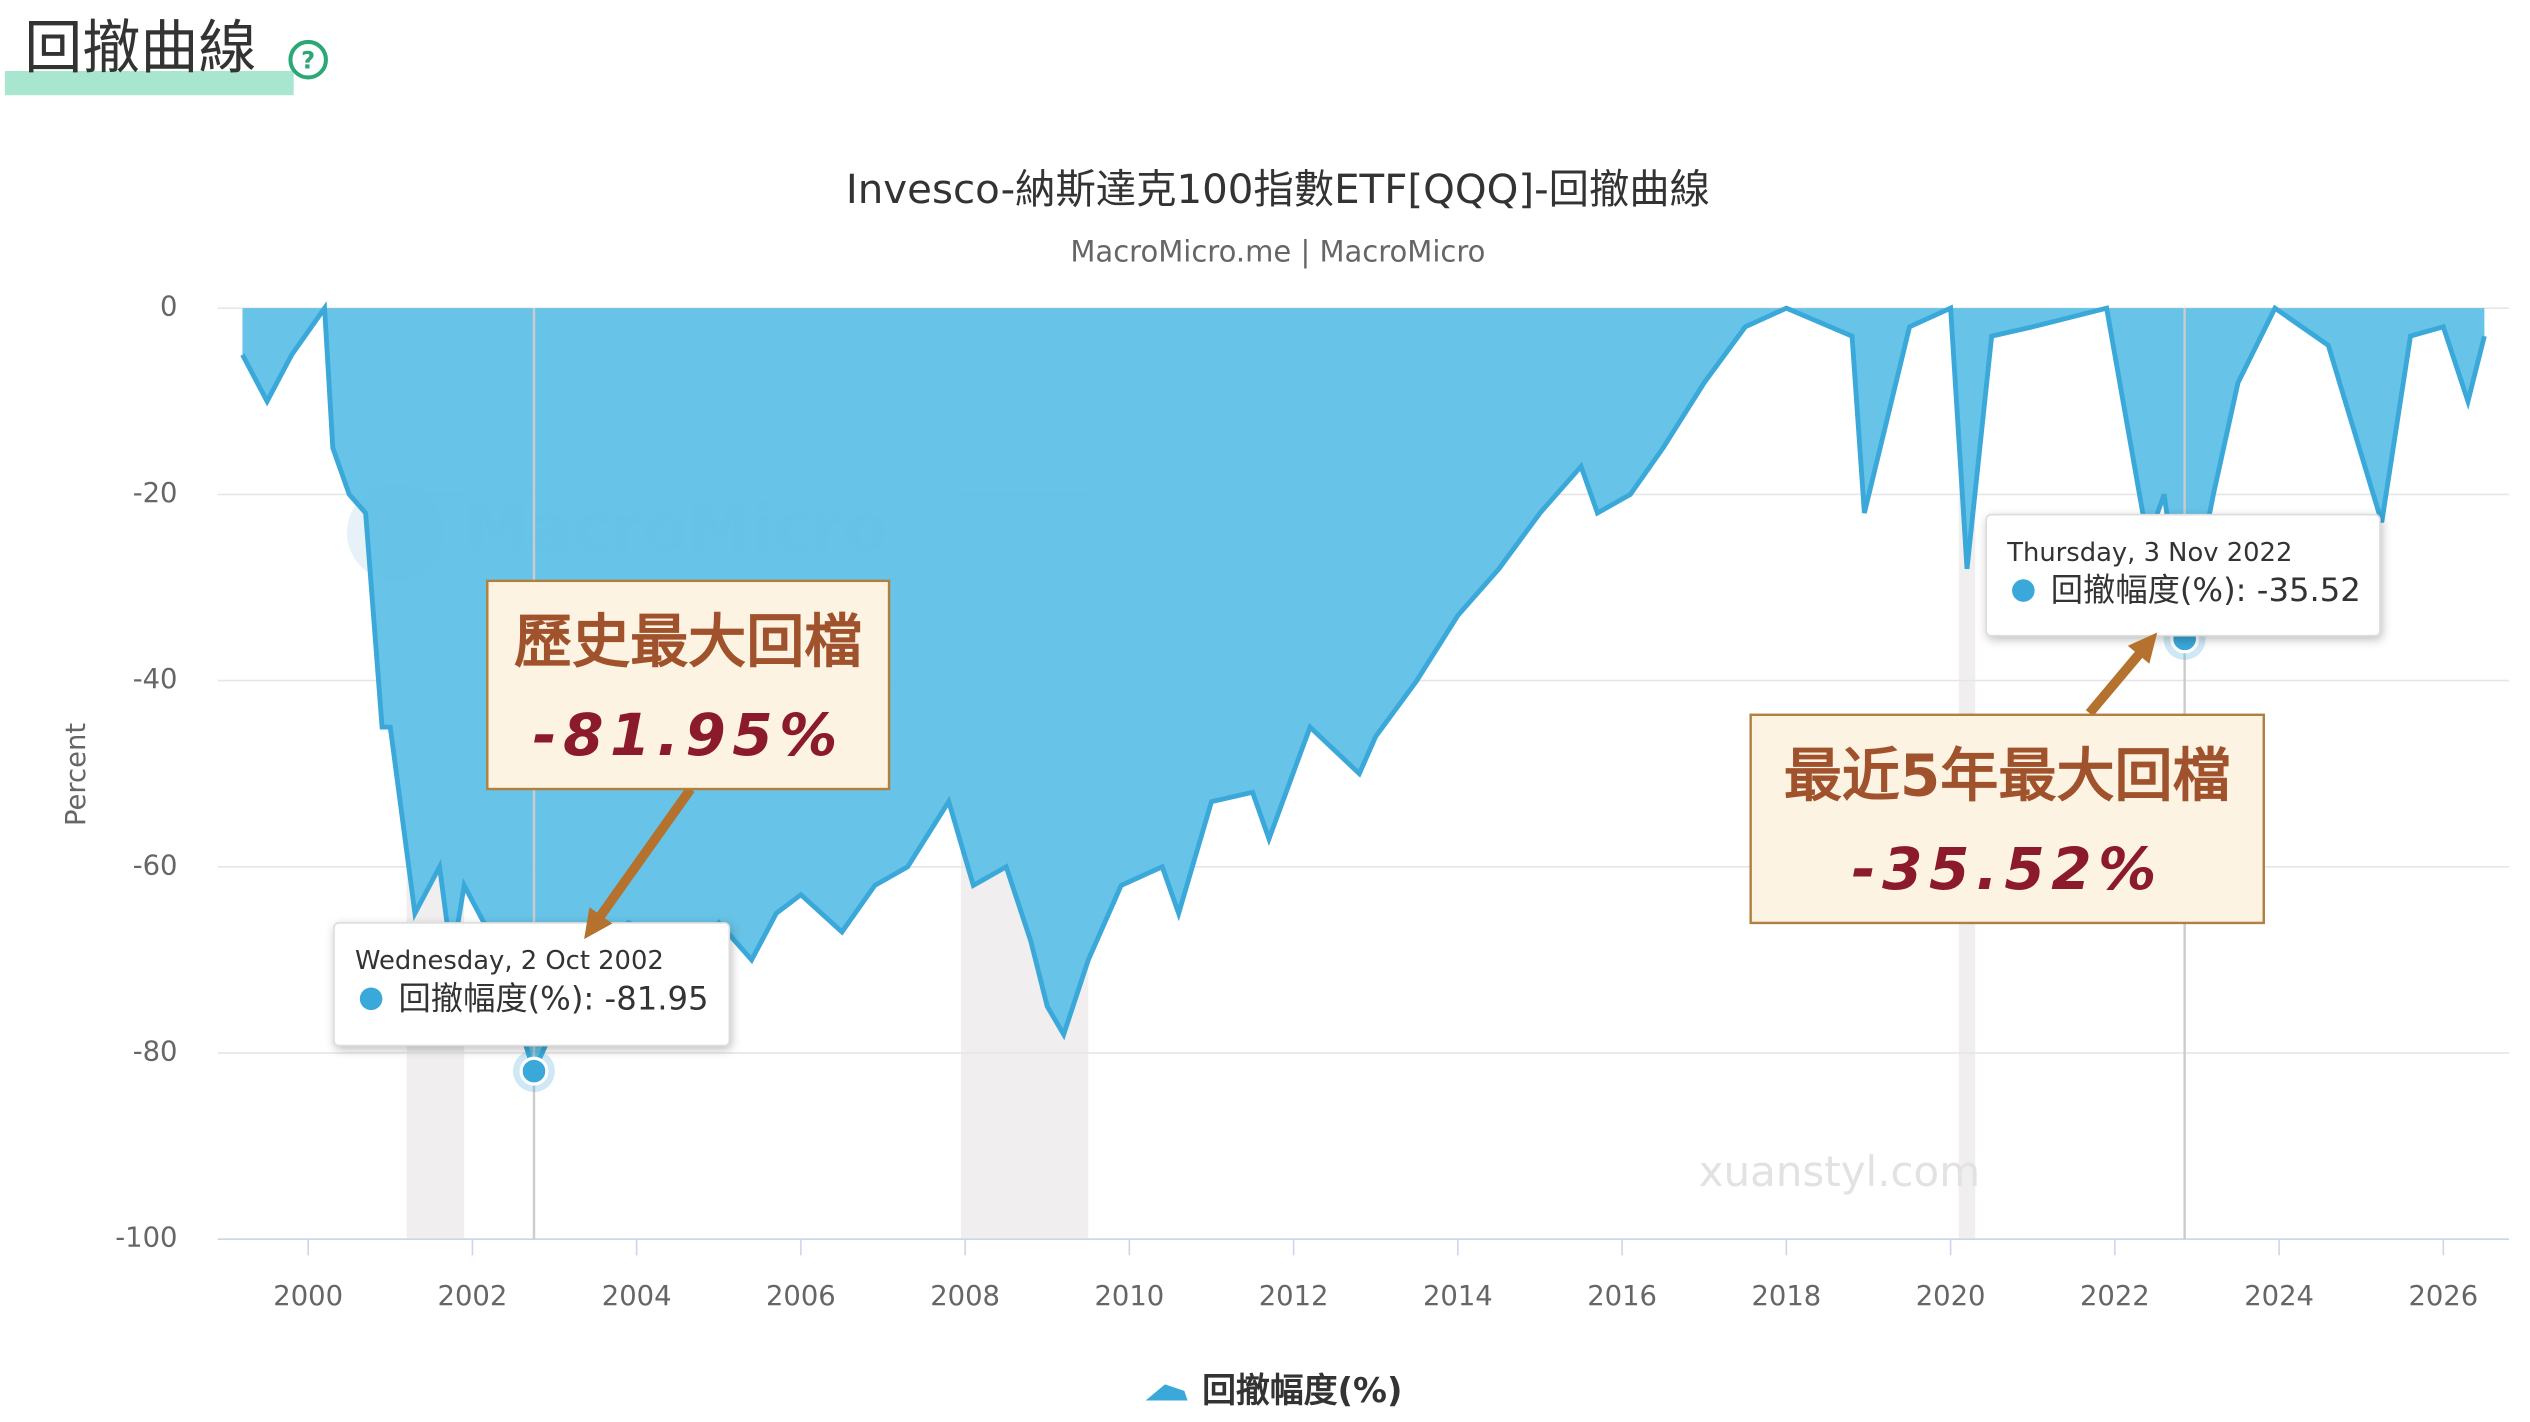 The image size is (2530, 1422). I want to click on chart-subtitle: MacroMicro.me | MacroMicro, so click(1277, 251).